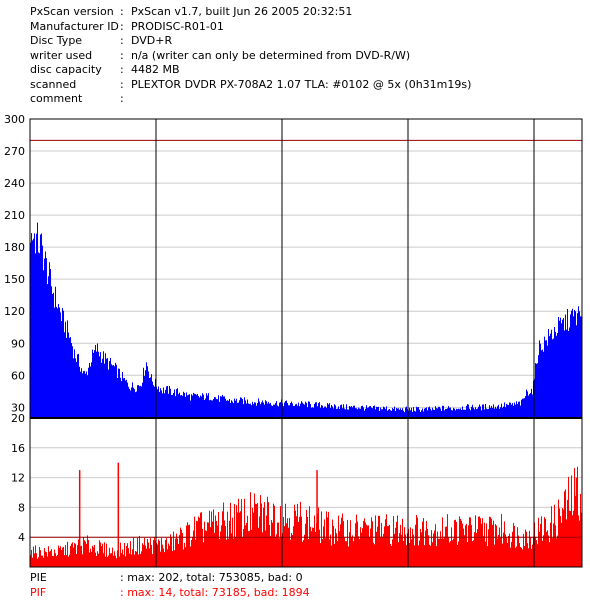  I want to click on pie-y-tick-label: 120, so click(14, 311).